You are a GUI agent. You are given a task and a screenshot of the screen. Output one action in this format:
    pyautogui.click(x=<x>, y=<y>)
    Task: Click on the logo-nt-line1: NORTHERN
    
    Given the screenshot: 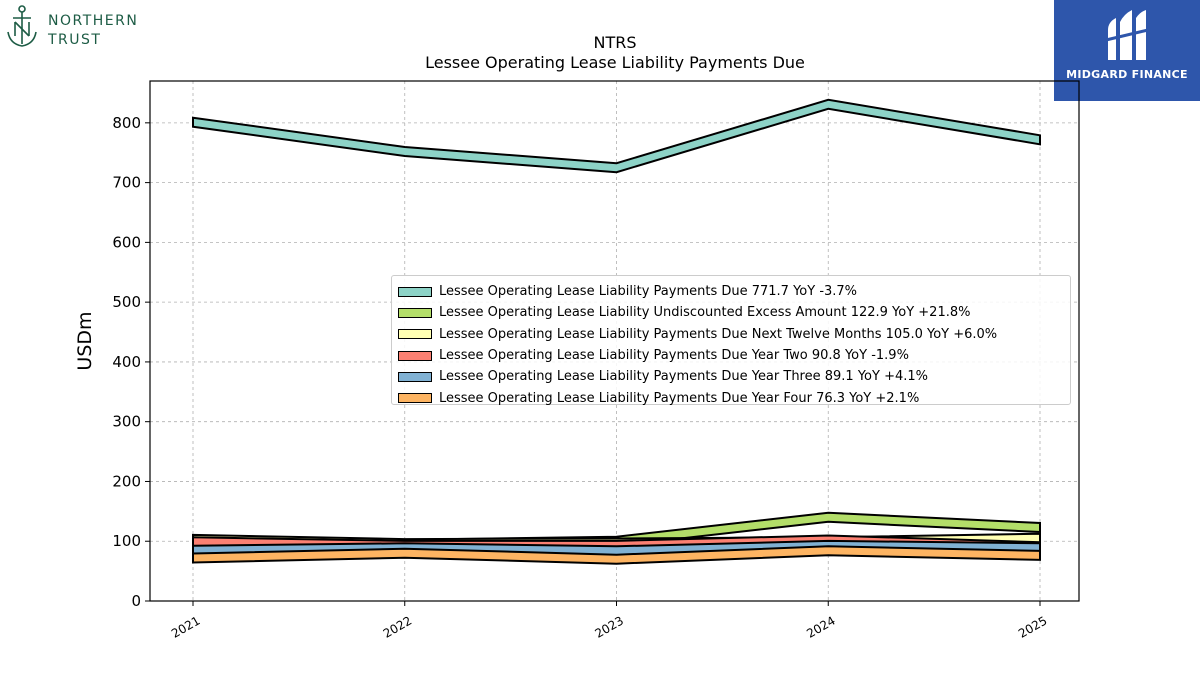 What is the action you would take?
    pyautogui.click(x=93, y=21)
    